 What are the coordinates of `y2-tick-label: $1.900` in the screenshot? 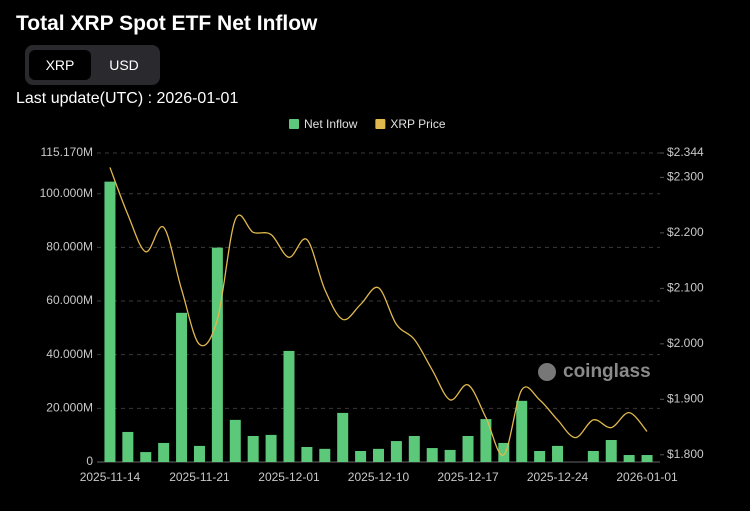 It's located at (685, 398).